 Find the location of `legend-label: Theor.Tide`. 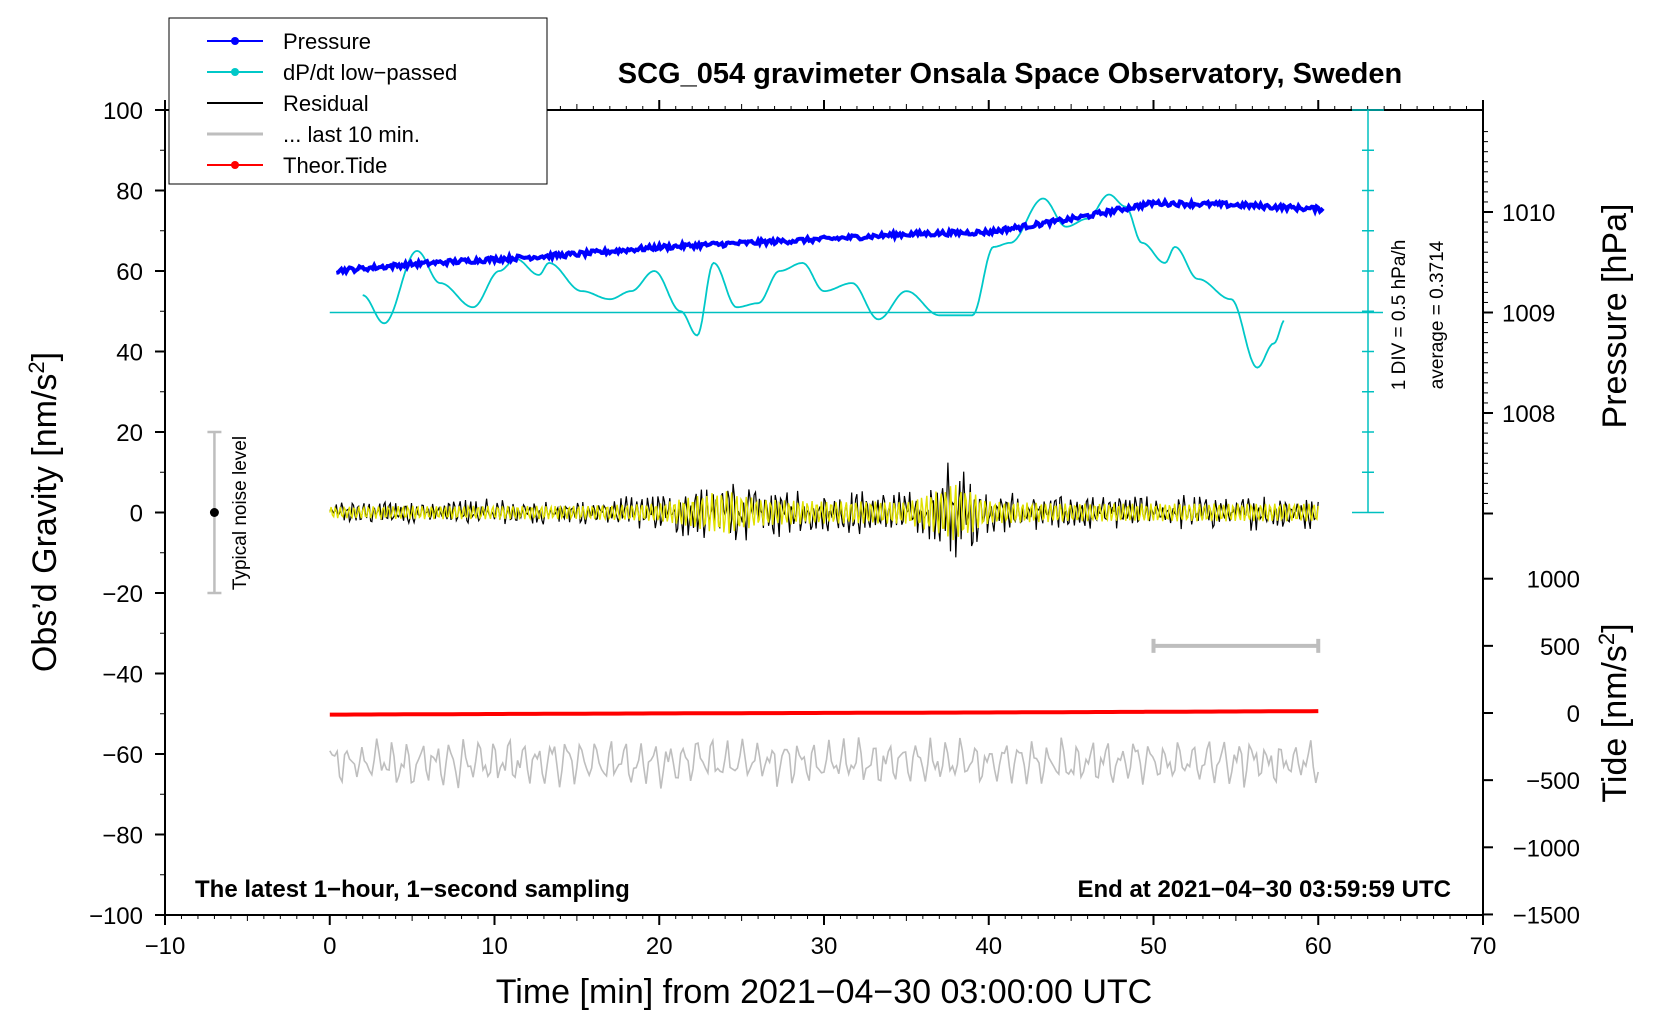

legend-label: Theor.Tide is located at coordinates (335, 165).